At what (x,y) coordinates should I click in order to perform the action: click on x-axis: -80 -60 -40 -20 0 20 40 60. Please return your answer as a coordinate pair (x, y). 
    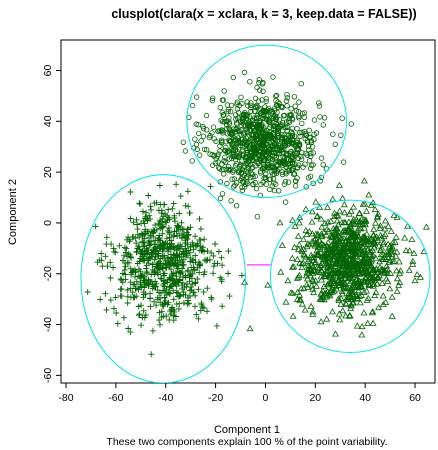
    Looking at the image, I should click on (239, 393).